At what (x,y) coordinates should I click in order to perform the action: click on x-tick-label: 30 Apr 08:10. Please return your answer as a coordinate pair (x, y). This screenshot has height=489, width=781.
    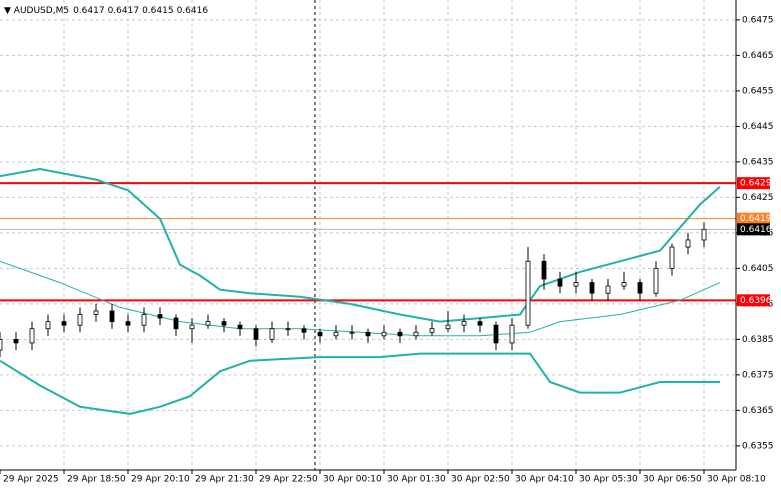
    Looking at the image, I should click on (736, 480).